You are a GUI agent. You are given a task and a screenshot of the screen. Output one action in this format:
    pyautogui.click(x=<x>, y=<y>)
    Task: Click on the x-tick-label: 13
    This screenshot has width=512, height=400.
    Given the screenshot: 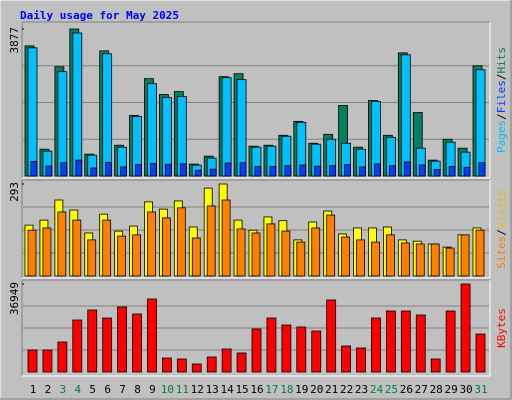 What is the action you would take?
    pyautogui.click(x=212, y=389)
    